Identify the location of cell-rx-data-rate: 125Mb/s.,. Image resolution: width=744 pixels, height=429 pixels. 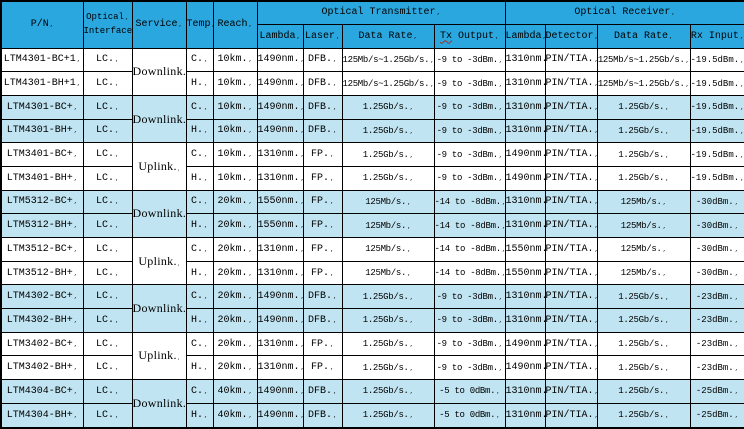
(643, 249).